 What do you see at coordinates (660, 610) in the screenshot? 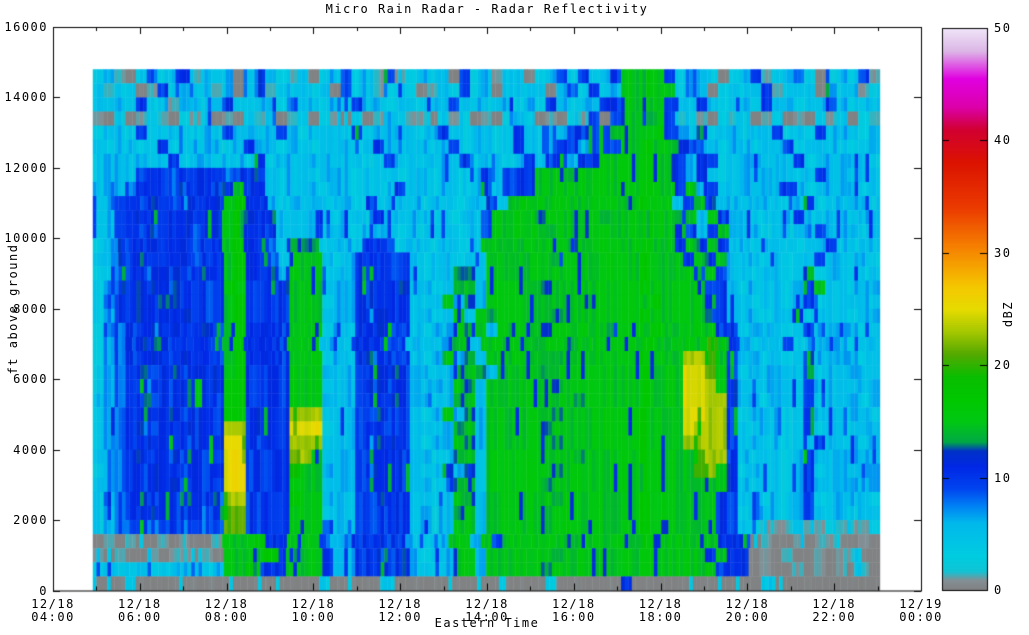
I see `x-tick-label: 12/18 18:00` at bounding box center [660, 610].